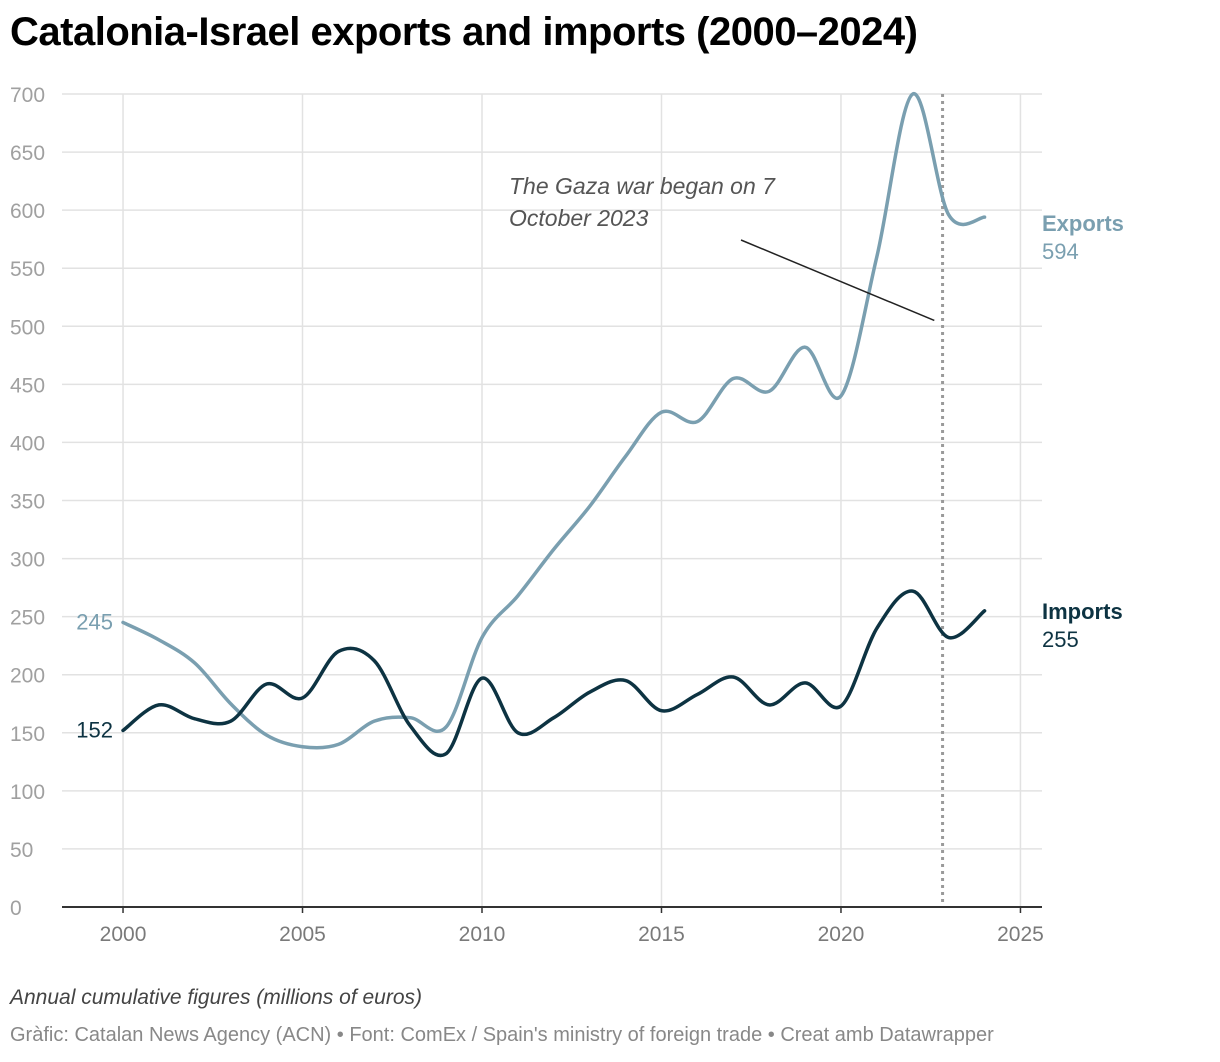  I want to click on annotation-layer: The Gaza war began on 7 October 2023, so click(722, 247).